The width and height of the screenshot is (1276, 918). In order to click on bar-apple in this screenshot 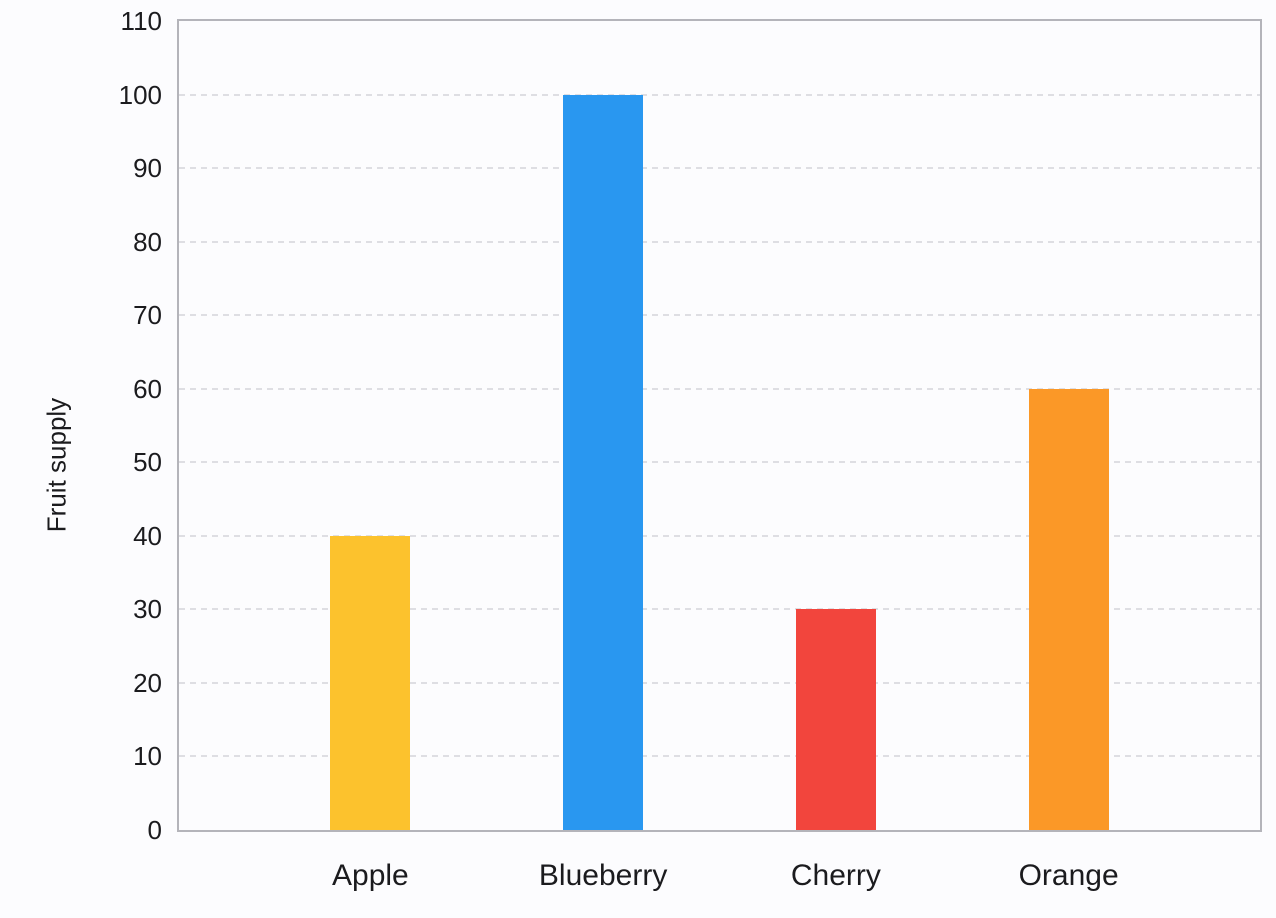, I will do `click(370, 682)`.